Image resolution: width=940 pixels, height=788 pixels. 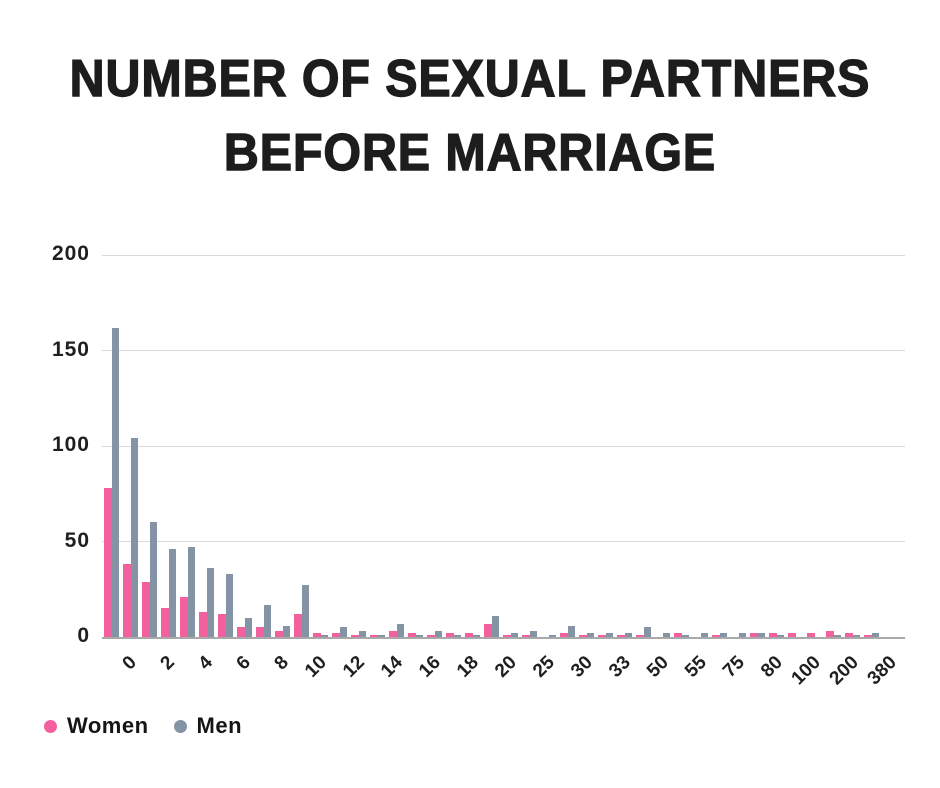 What do you see at coordinates (583, 636) in the screenshot?
I see `bar-women-x25` at bounding box center [583, 636].